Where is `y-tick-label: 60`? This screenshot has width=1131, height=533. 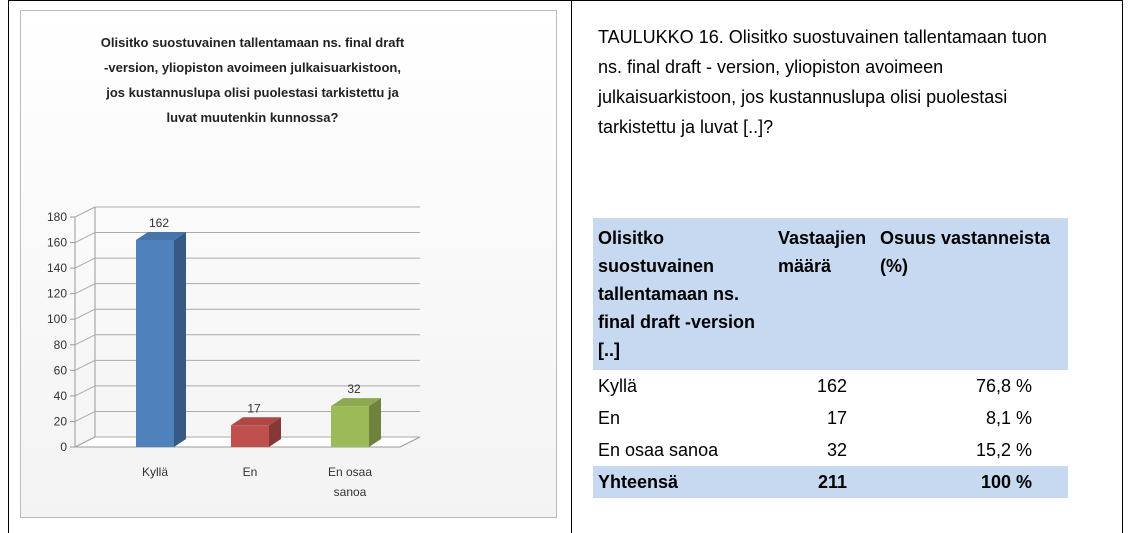
y-tick-label: 60 is located at coordinates (61, 370).